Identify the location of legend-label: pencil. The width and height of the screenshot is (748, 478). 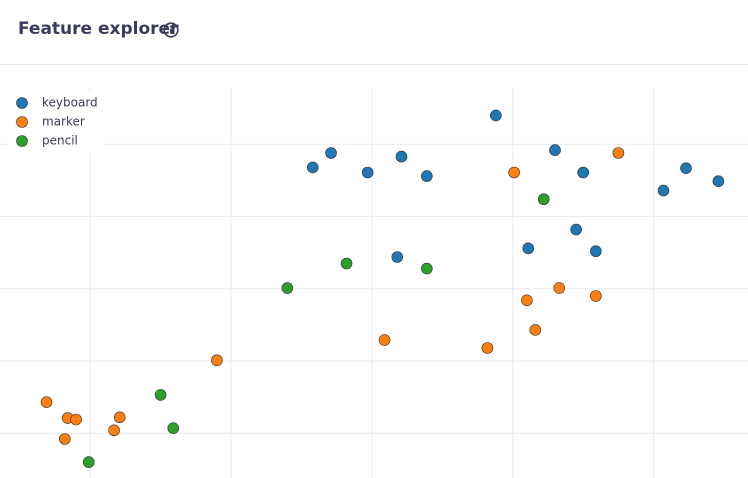
(60, 141).